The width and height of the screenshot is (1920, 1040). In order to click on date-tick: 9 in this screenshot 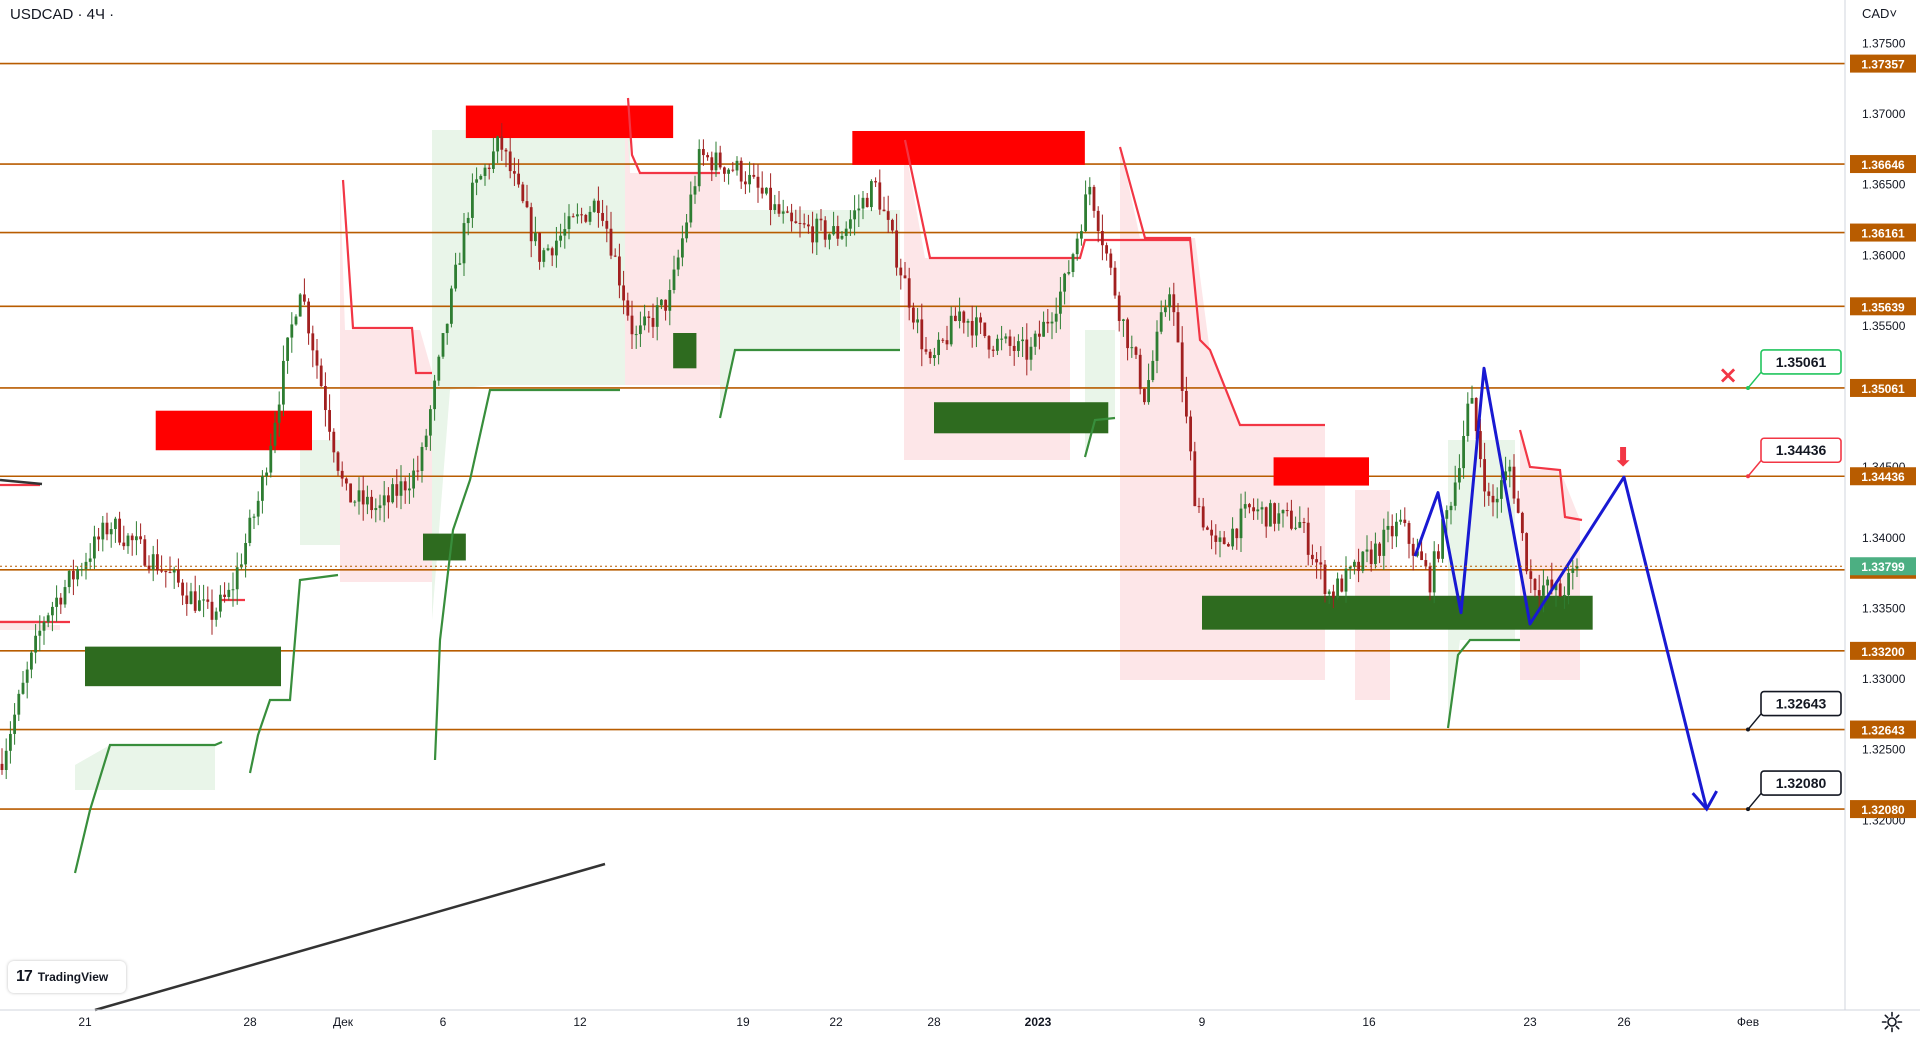, I will do `click(1202, 1022)`.